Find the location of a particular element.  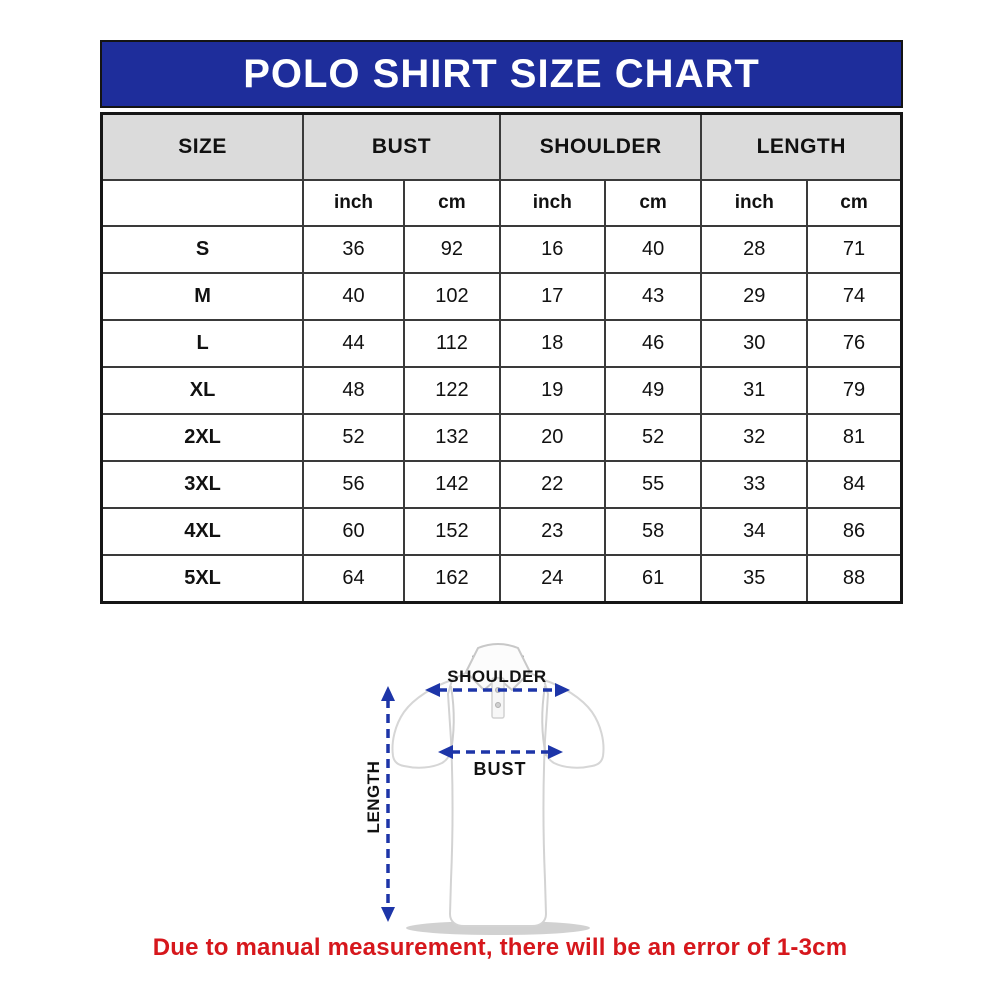

value-cell: 31 is located at coordinates (754, 390).